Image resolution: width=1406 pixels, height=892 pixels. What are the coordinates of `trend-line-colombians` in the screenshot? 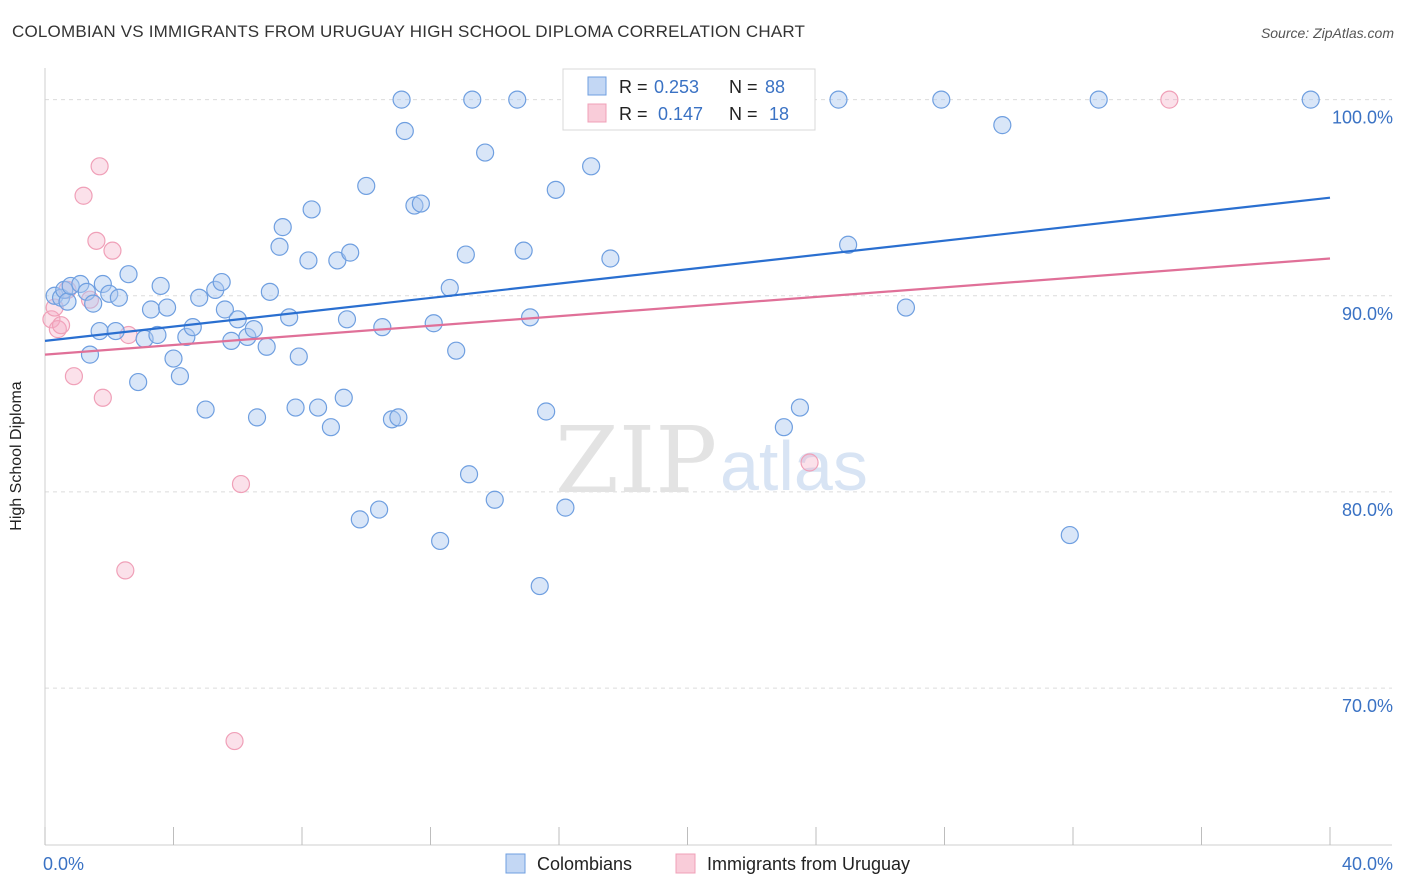 It's located at (687, 269).